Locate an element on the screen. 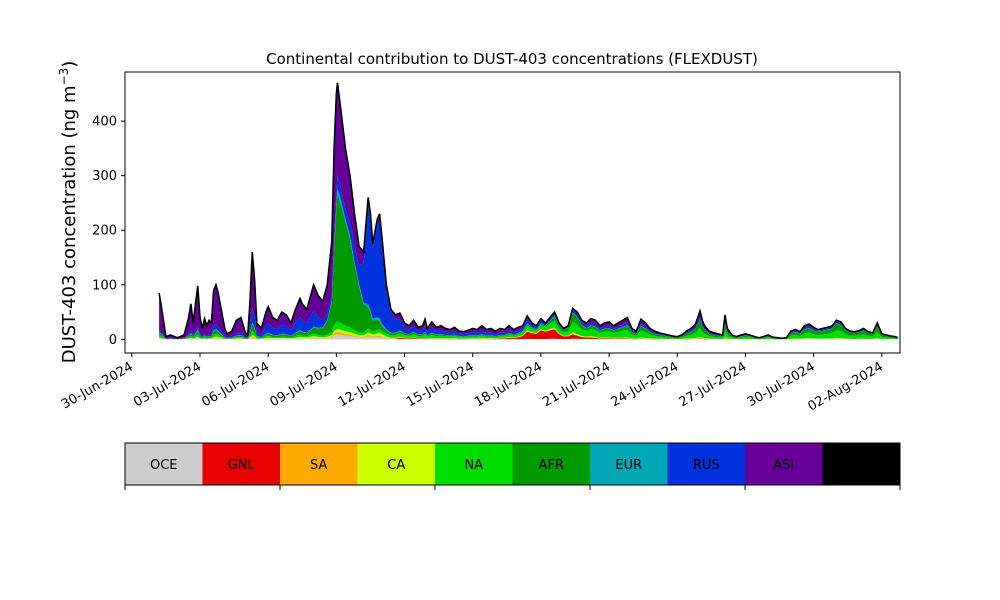  y-tick-label: 400 is located at coordinates (104, 122).